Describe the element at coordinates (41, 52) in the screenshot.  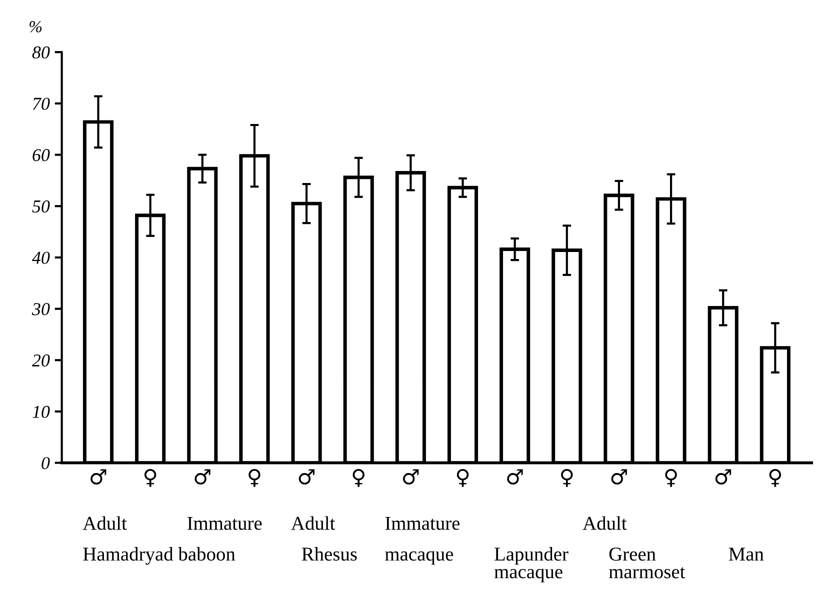
I see `y-tick-label: 80` at that location.